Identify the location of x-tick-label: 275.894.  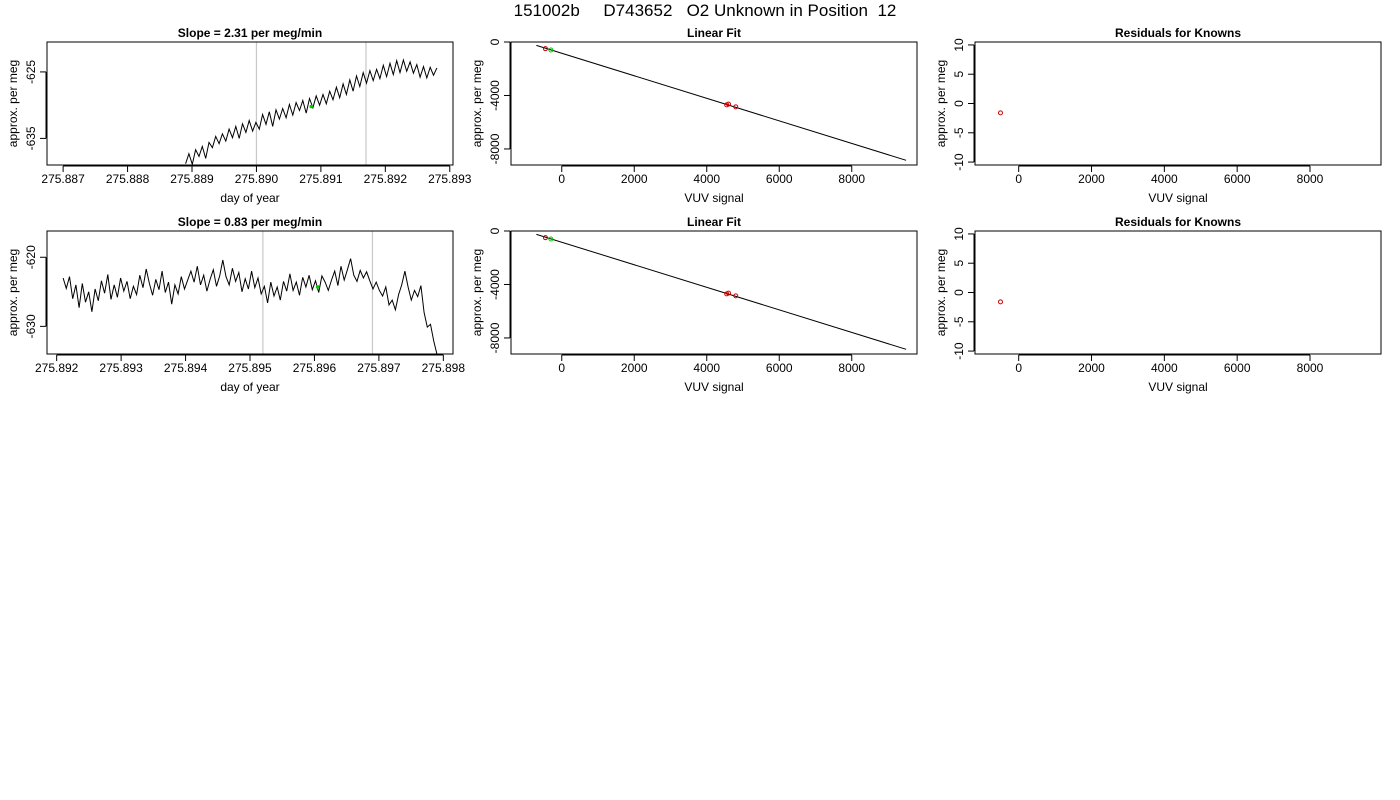
(186, 368).